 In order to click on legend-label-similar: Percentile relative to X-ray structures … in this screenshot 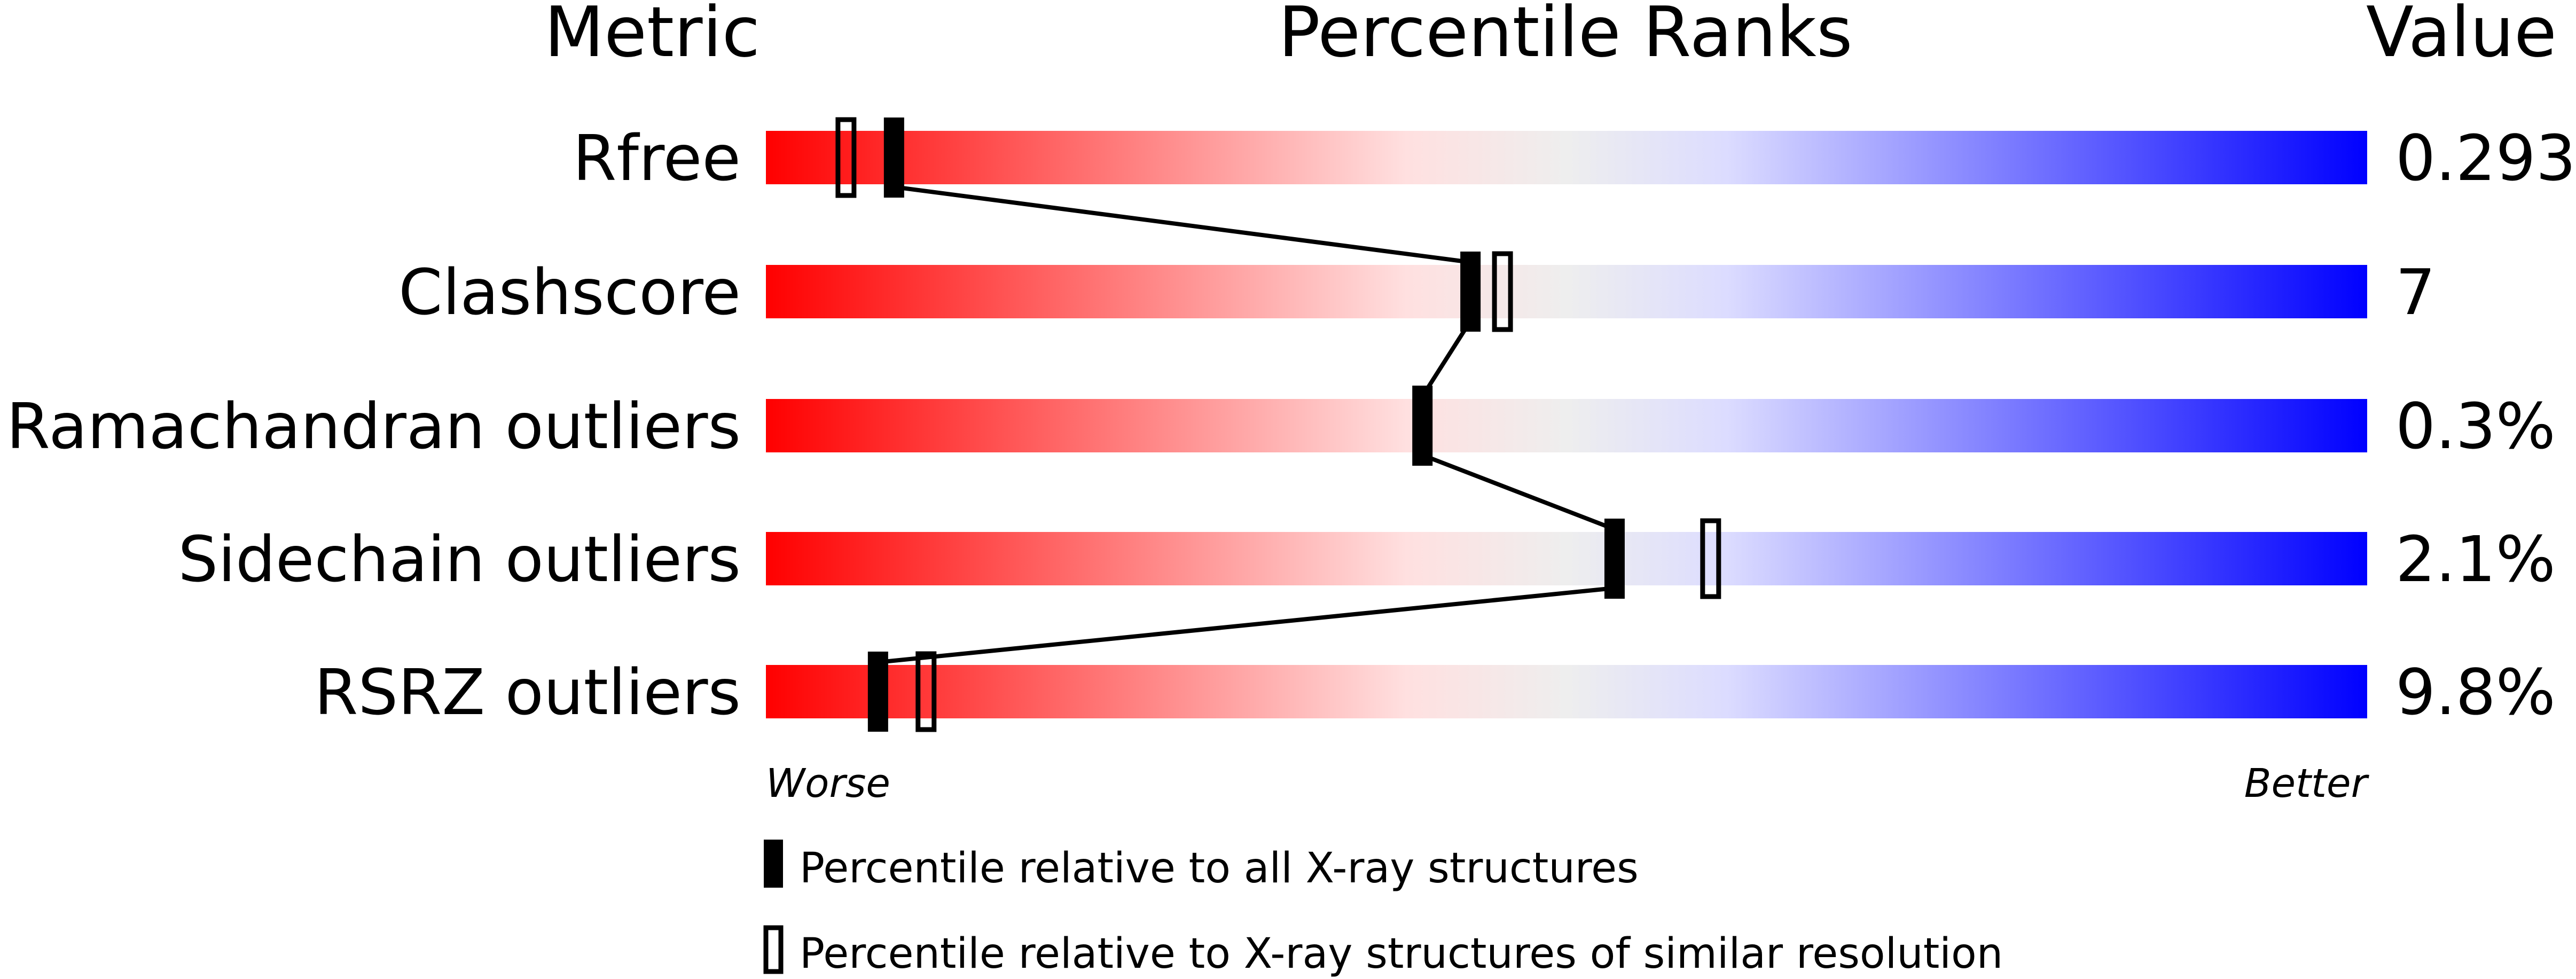, I will do `click(1401, 954)`.